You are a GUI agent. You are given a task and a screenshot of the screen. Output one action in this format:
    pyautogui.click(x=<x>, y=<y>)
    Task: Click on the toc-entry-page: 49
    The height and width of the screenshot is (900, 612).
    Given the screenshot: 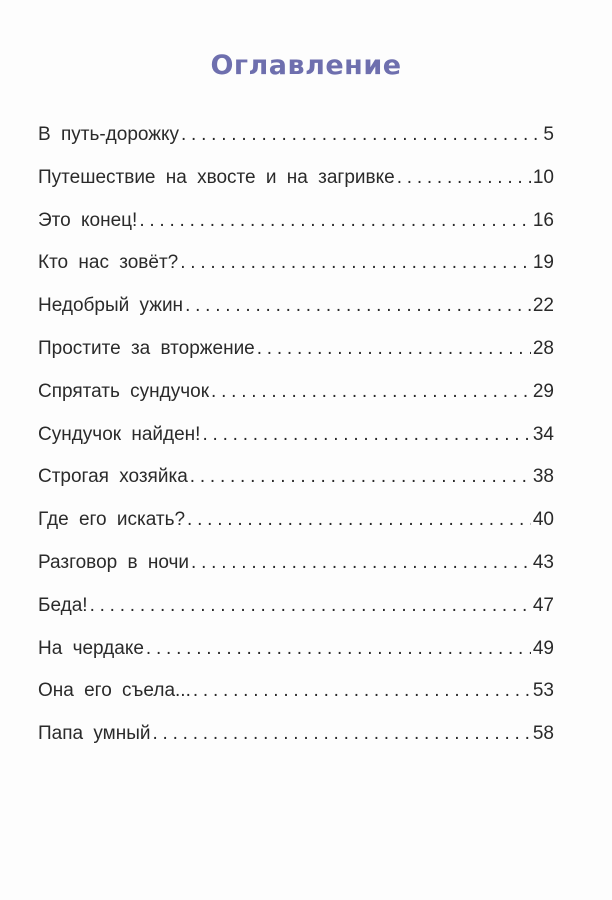 What is the action you would take?
    pyautogui.click(x=543, y=648)
    